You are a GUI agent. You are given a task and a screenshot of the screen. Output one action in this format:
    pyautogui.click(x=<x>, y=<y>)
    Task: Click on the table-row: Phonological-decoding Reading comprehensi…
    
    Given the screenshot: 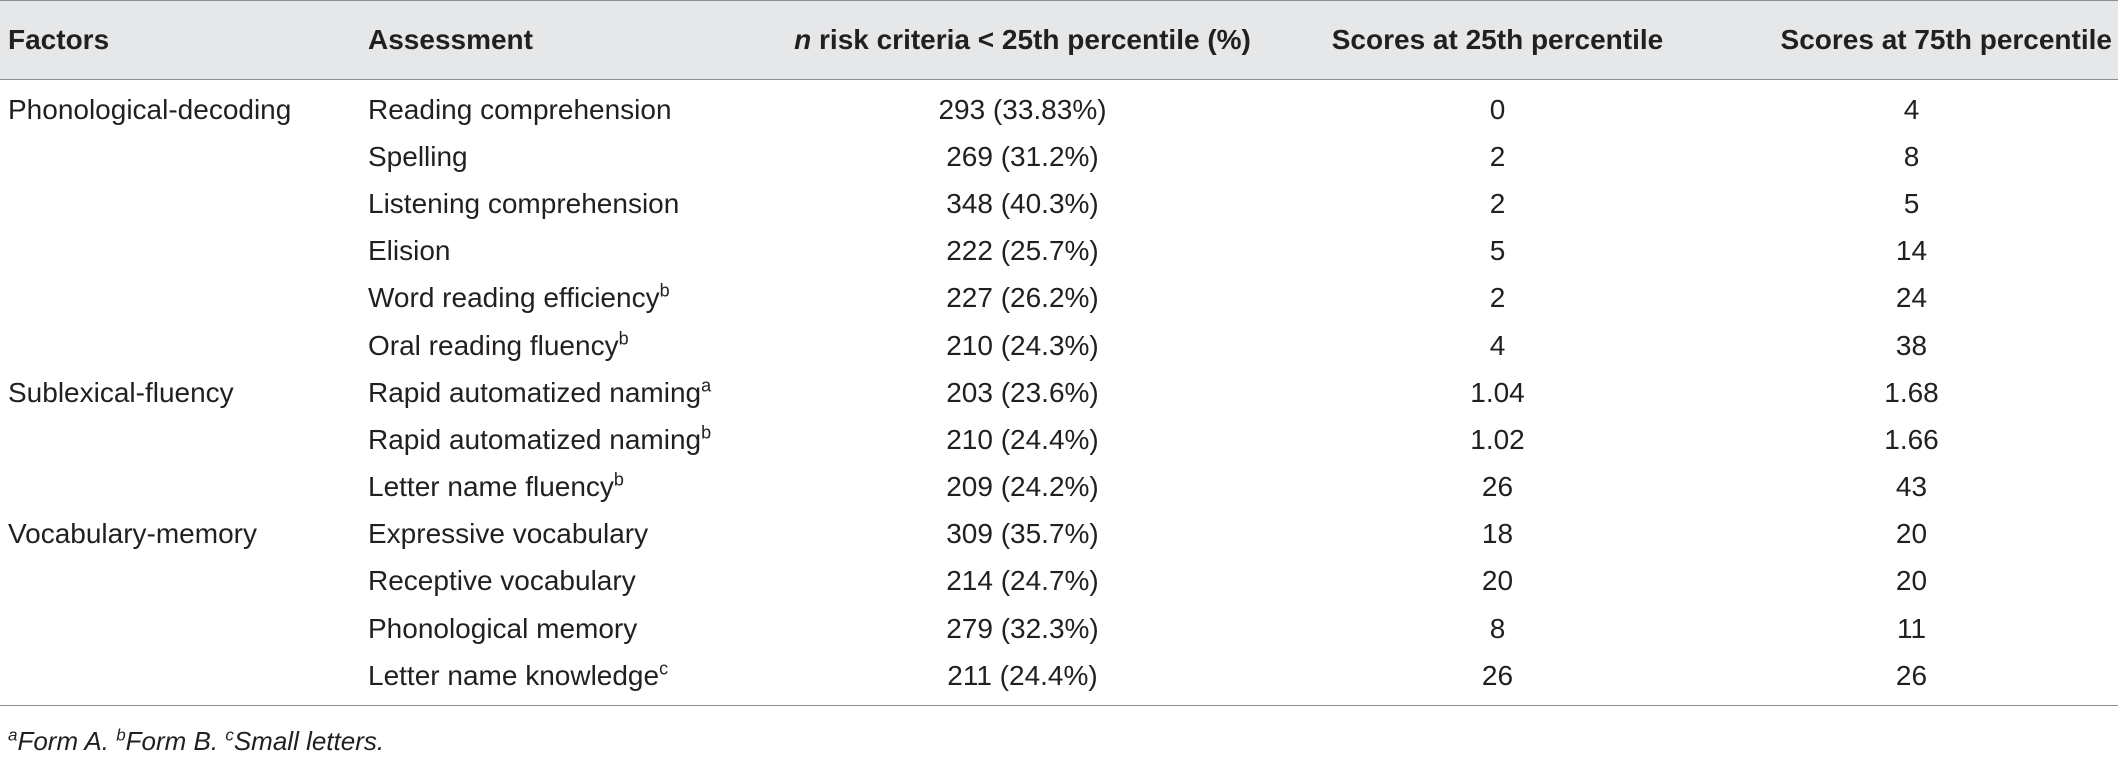 What is the action you would take?
    pyautogui.click(x=1059, y=107)
    